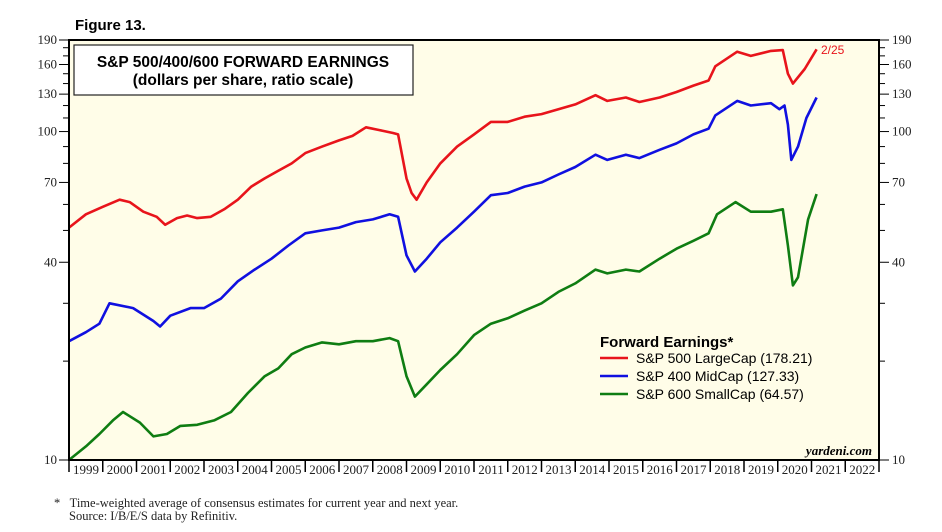 This screenshot has width=942, height=532. I want to click on x-tick-label: 2009, so click(424, 469).